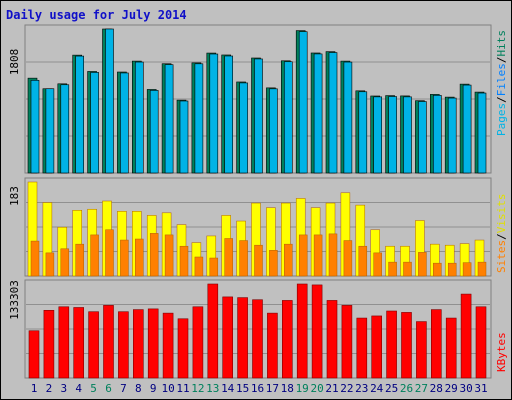 The image size is (512, 400). What do you see at coordinates (153, 388) in the screenshot?
I see `x-tick-9: 9` at bounding box center [153, 388].